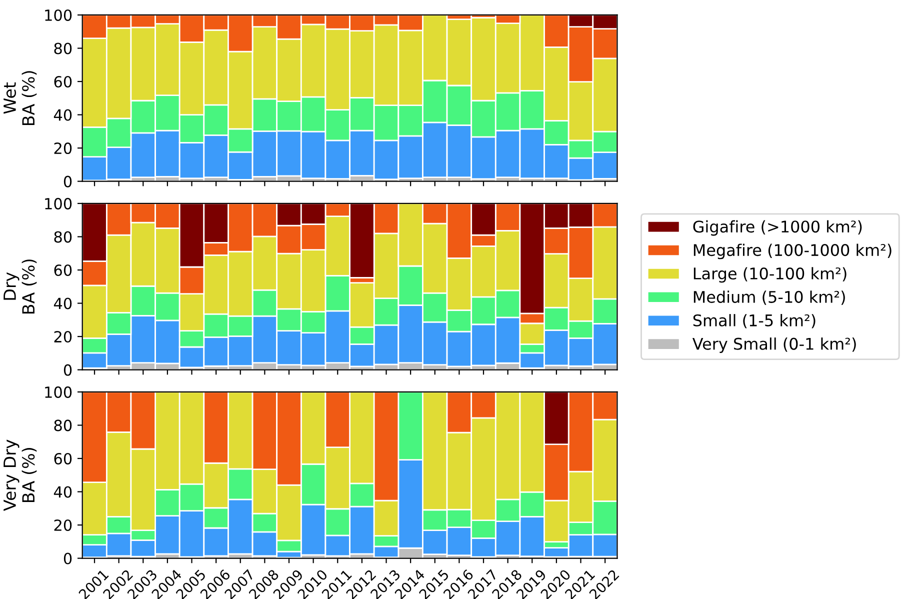  I want to click on legend-label: Medium (5-10 km²), so click(769, 297).